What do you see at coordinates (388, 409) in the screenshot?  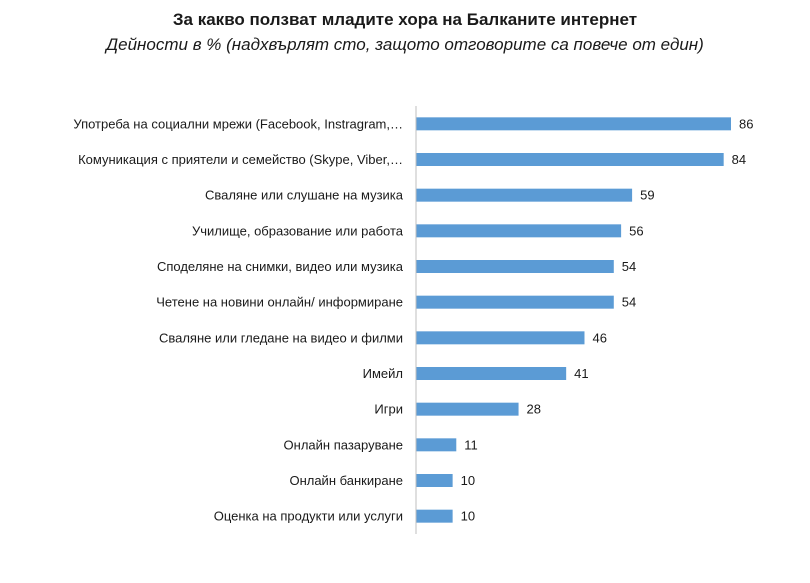 I see `category-label-8: Игри` at bounding box center [388, 409].